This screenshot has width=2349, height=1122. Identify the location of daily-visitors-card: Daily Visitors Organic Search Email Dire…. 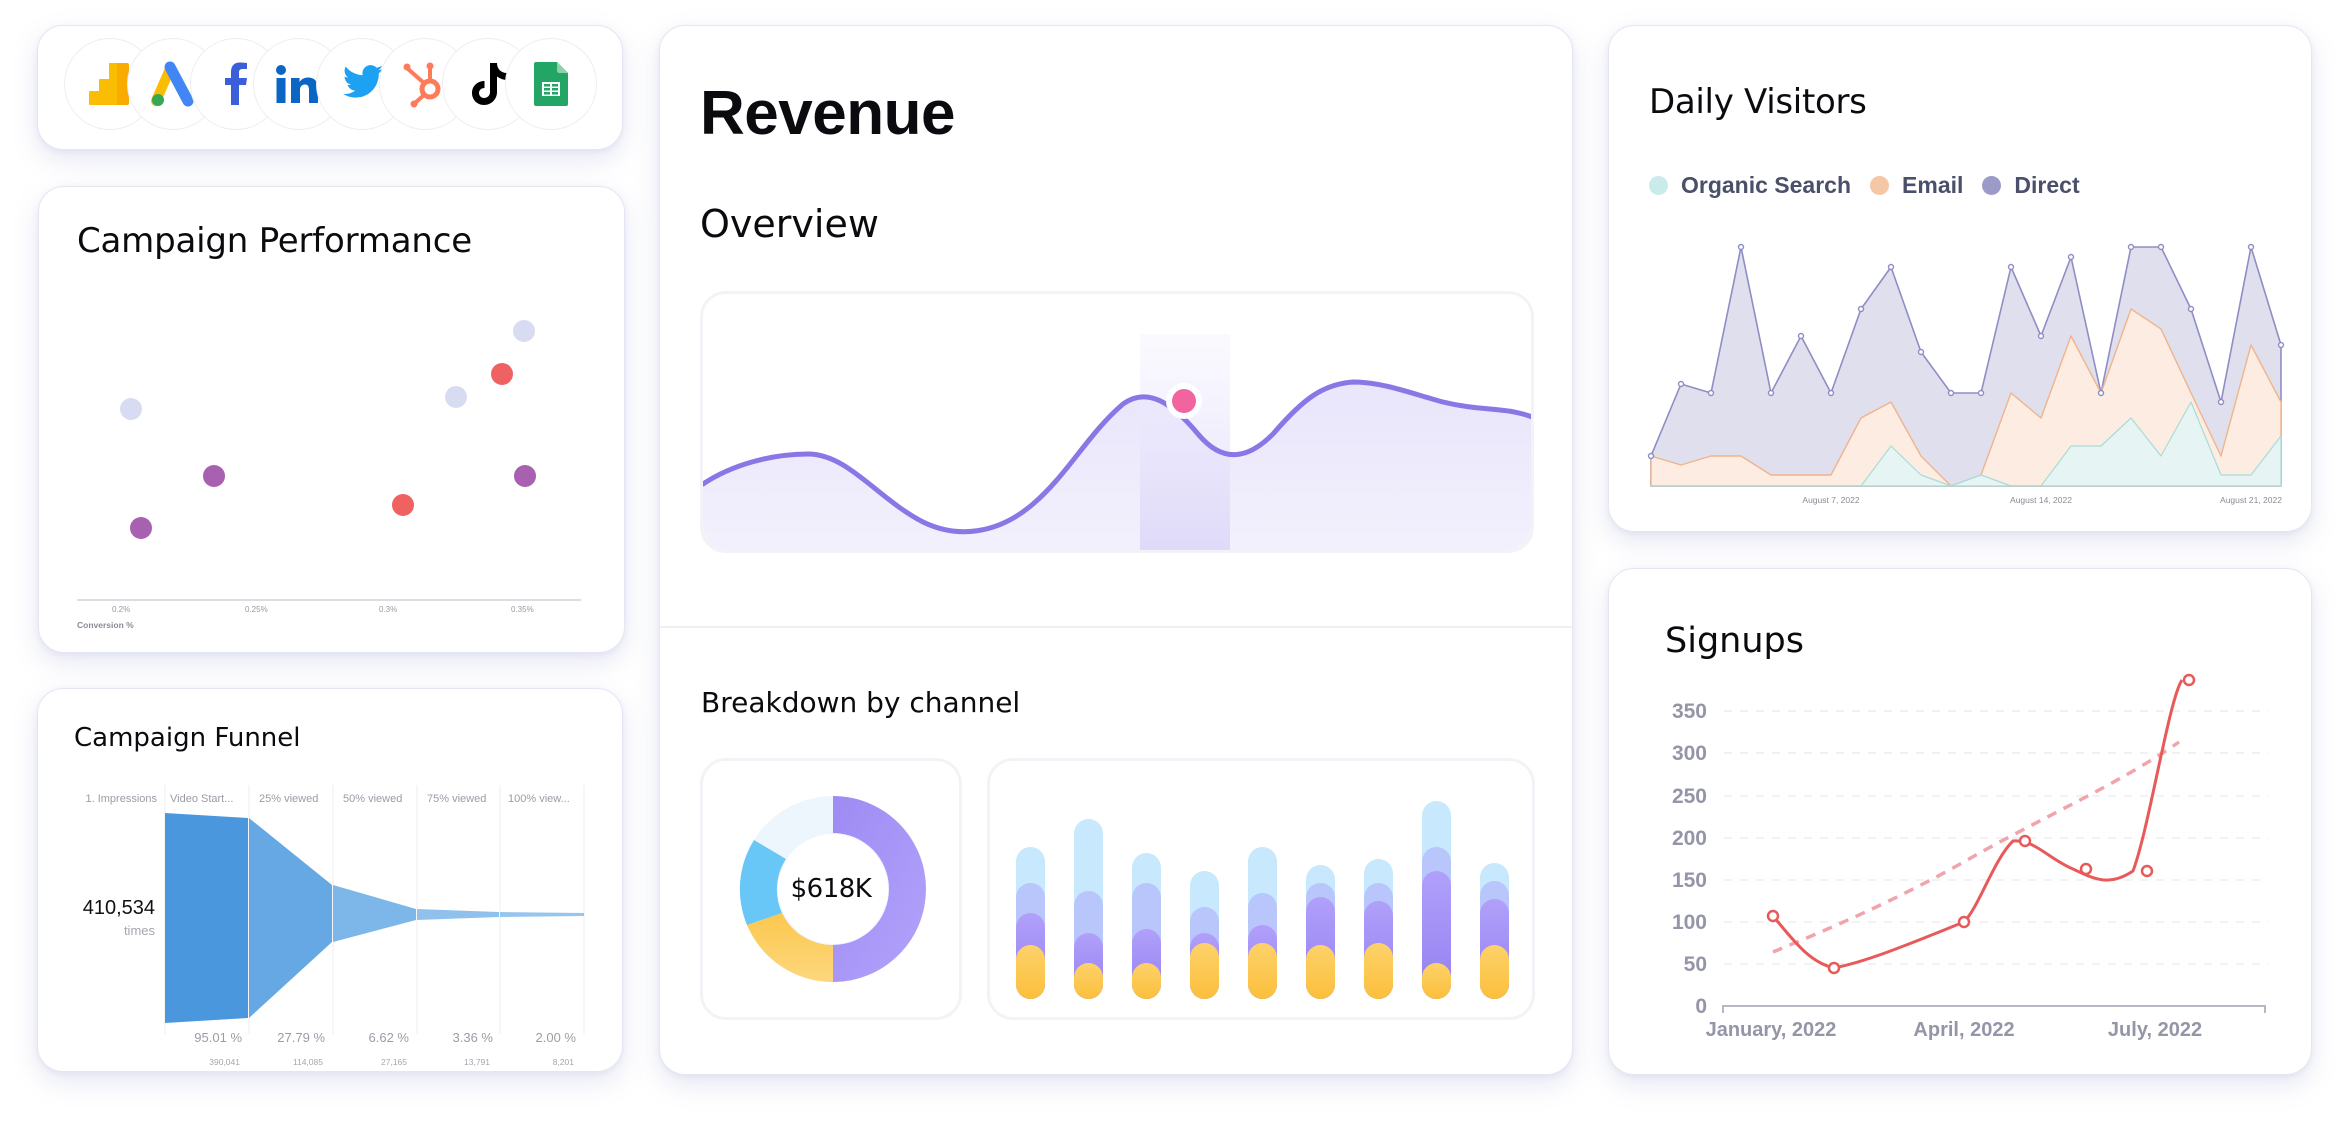
(1960, 278).